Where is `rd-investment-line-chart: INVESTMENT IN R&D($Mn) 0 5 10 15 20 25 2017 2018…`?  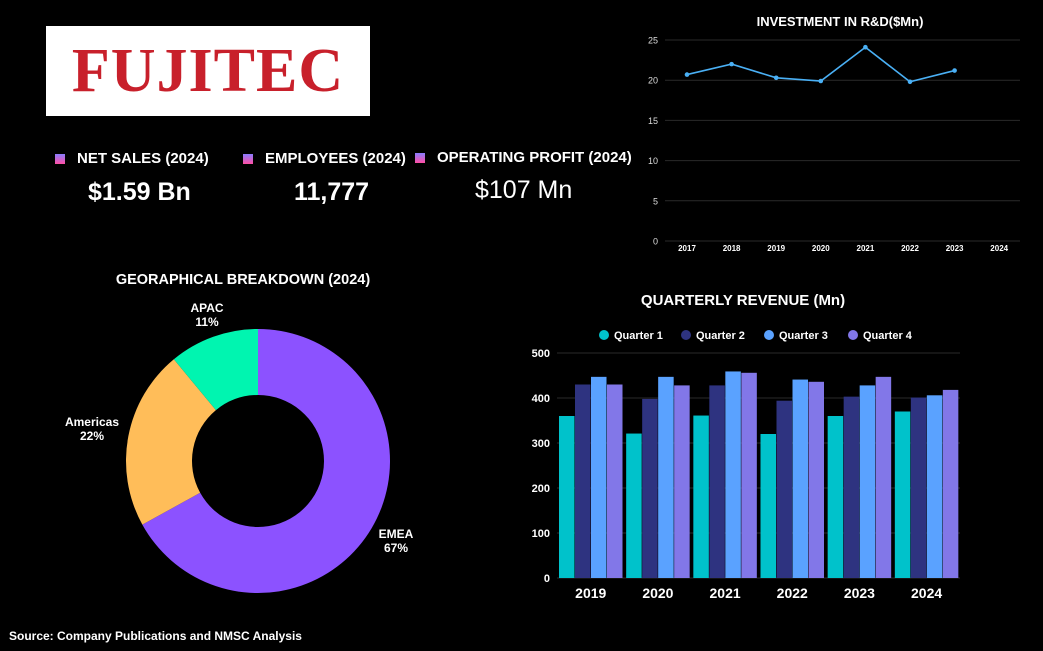 rd-investment-line-chart: INVESTMENT IN R&D($Mn) 0 5 10 15 20 25 2017 2018… is located at coordinates (834, 133).